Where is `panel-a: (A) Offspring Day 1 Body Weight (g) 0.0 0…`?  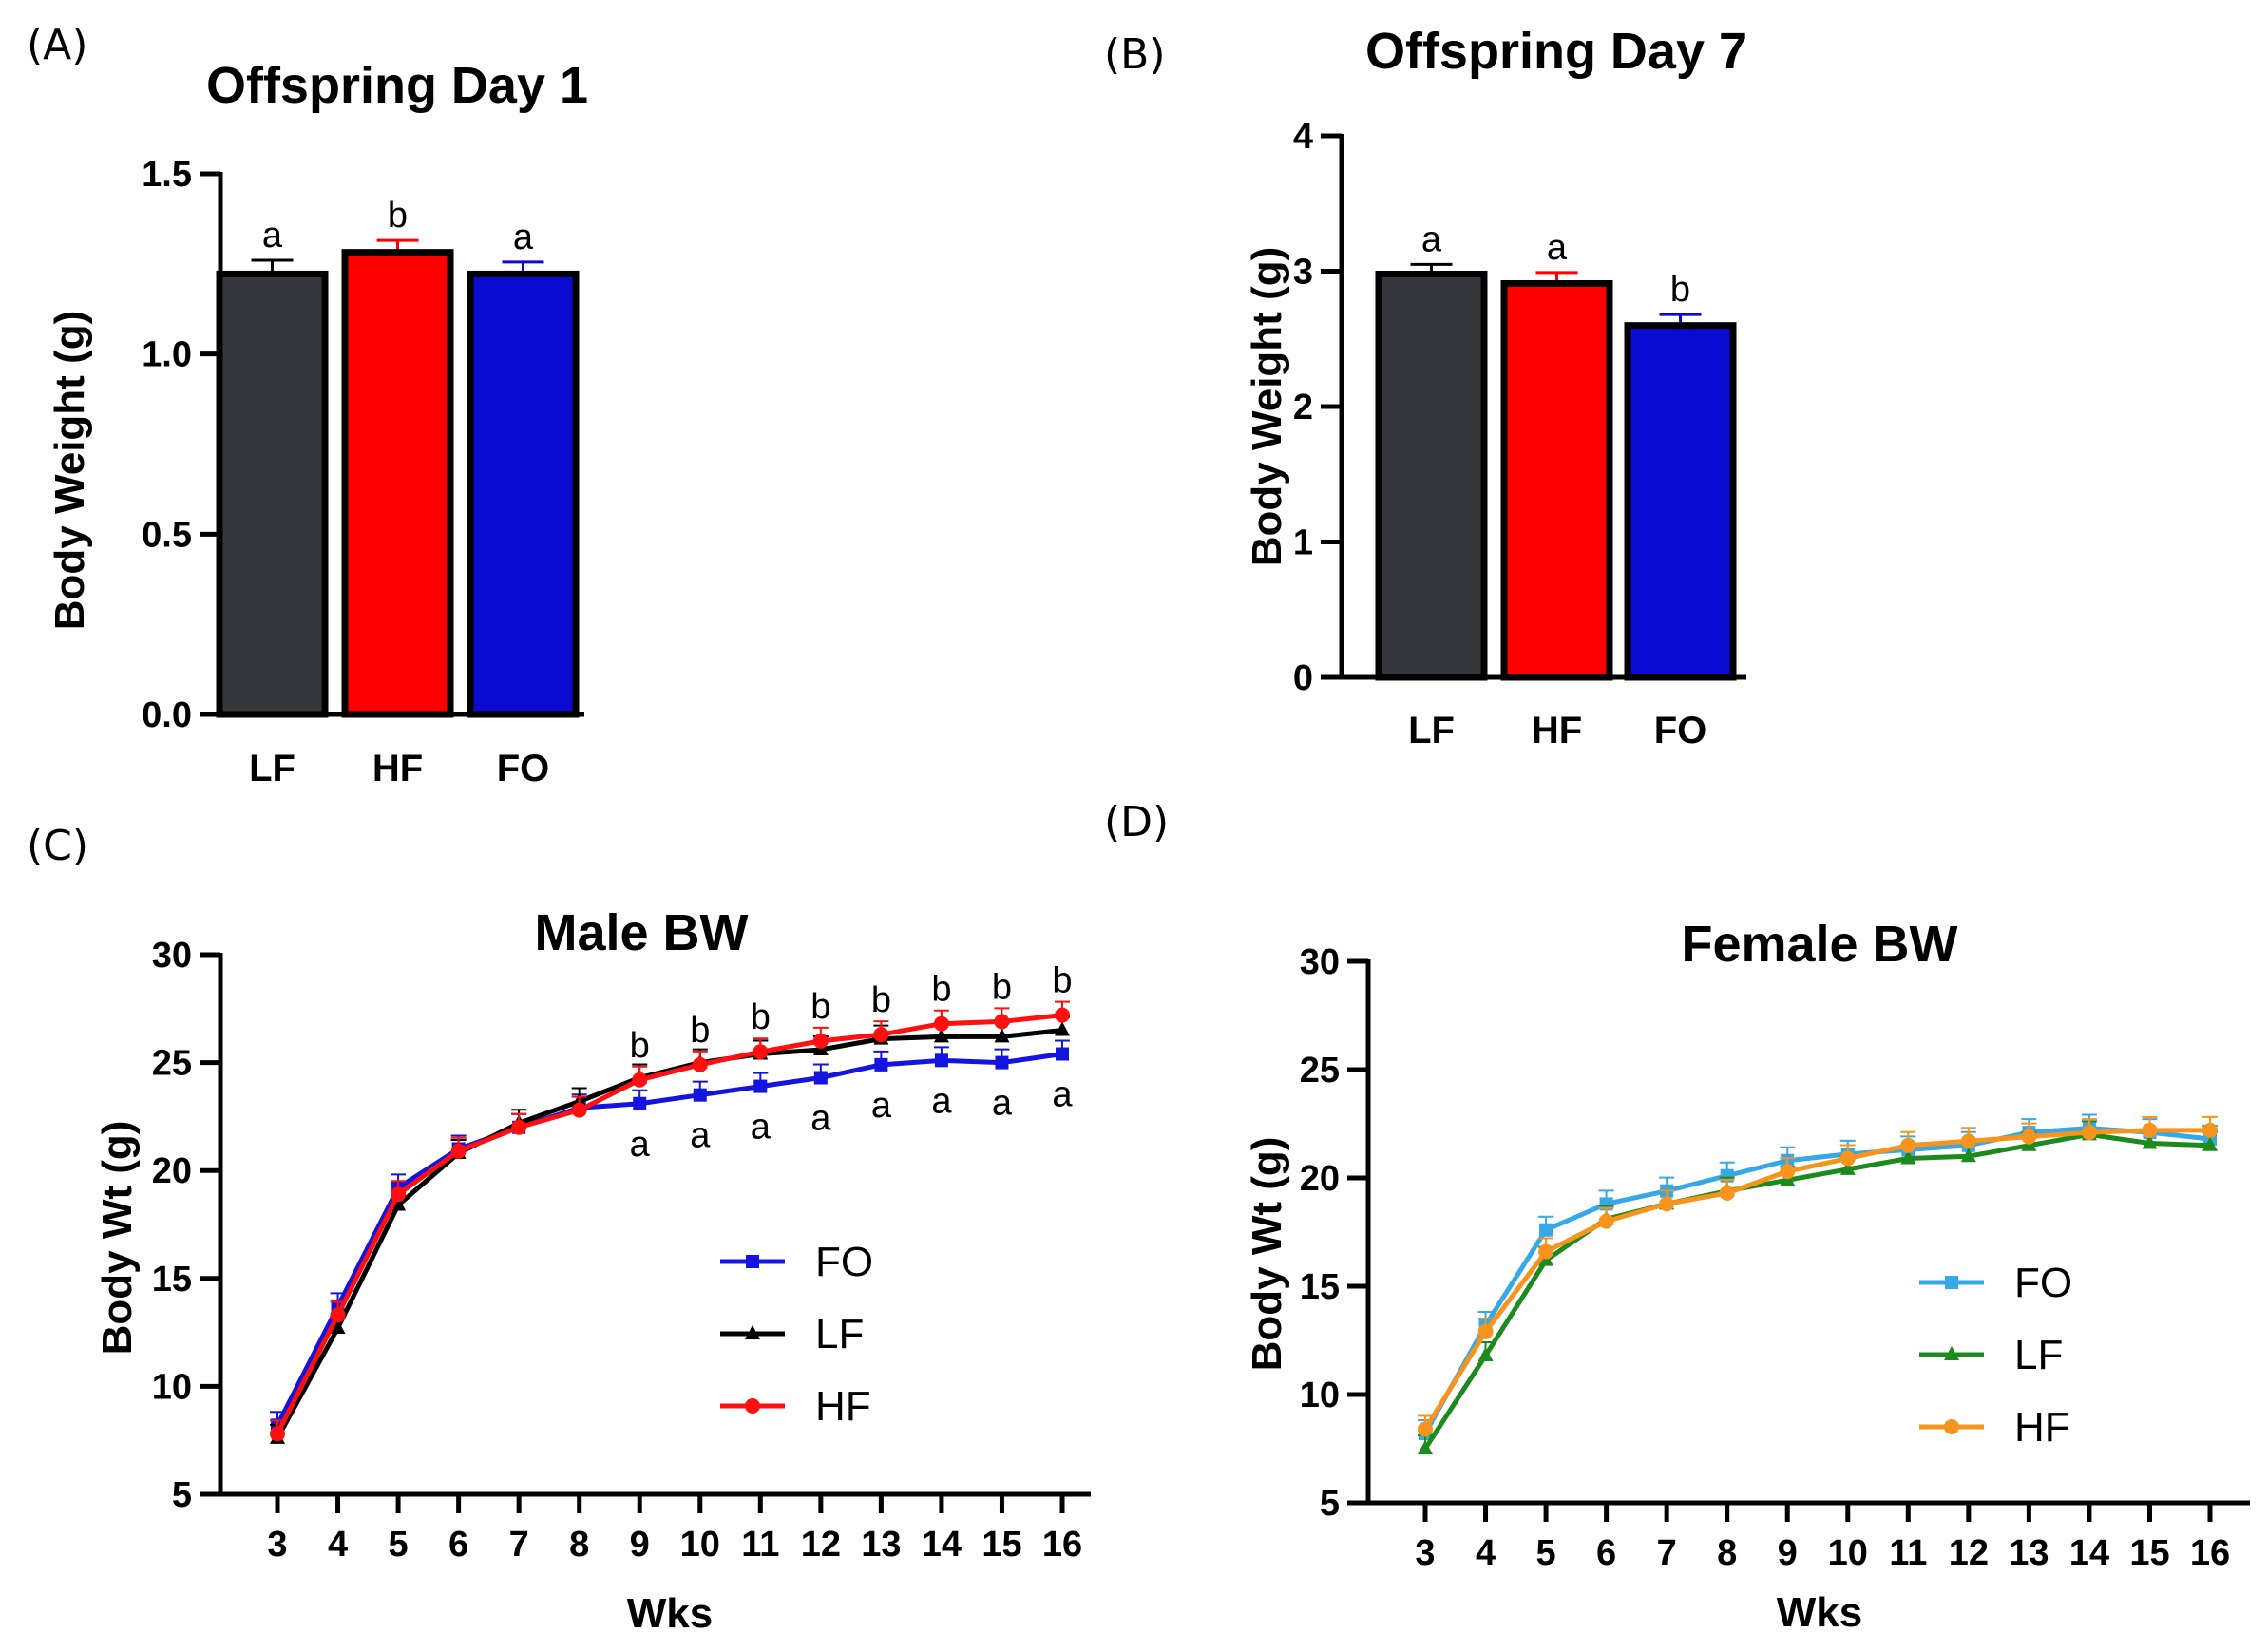
panel-a: (A) Offspring Day 1 Body Weight (g) 0.0 0… is located at coordinates (307, 405).